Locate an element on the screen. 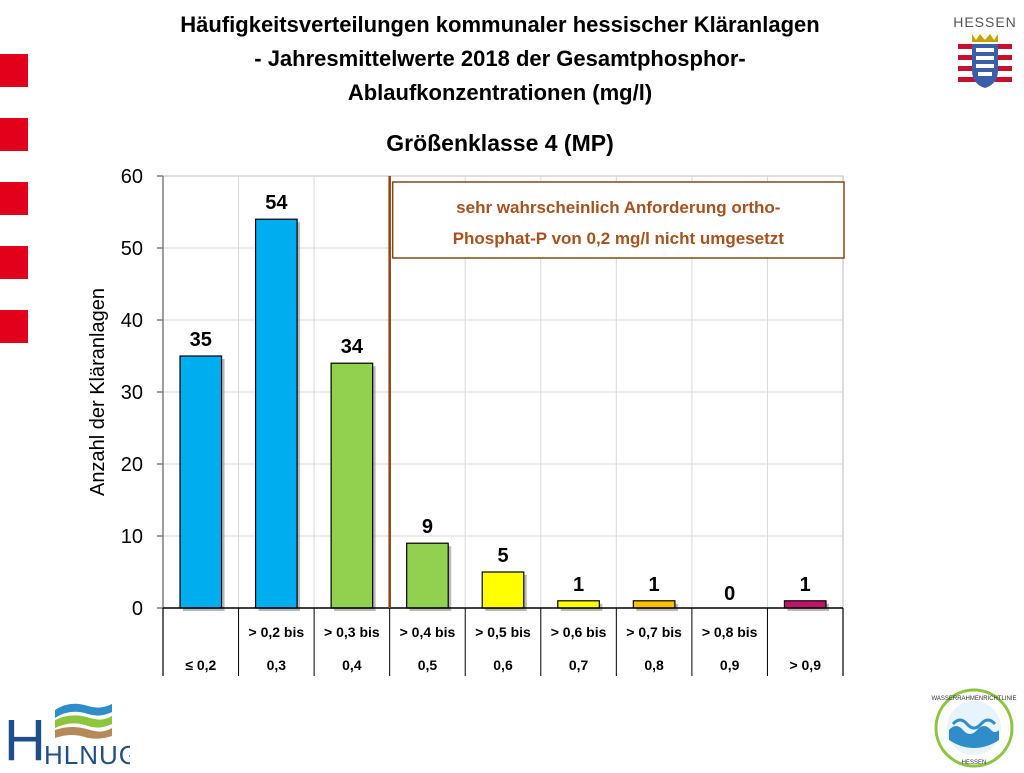 This screenshot has width=1024, height=773. category-label-line-2: 0,5 is located at coordinates (428, 665).